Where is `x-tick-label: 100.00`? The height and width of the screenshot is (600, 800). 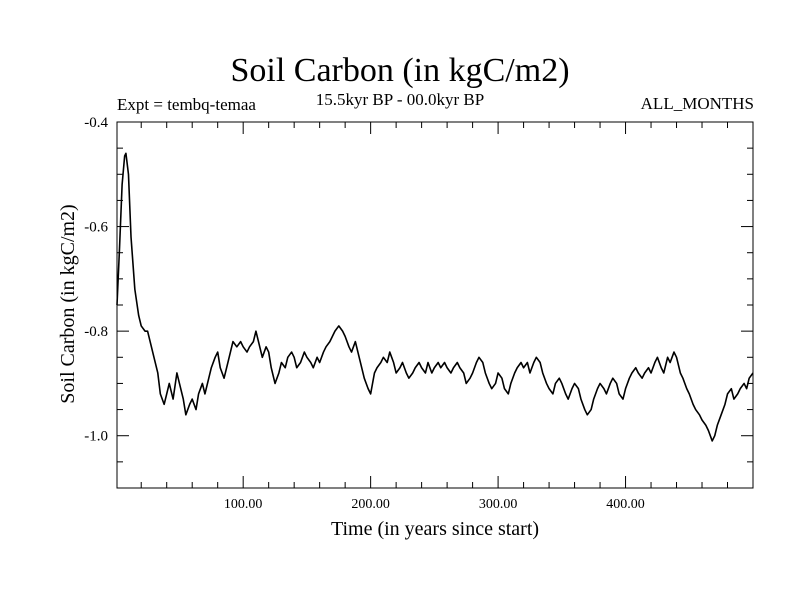 x-tick-label: 100.00 is located at coordinates (243, 504).